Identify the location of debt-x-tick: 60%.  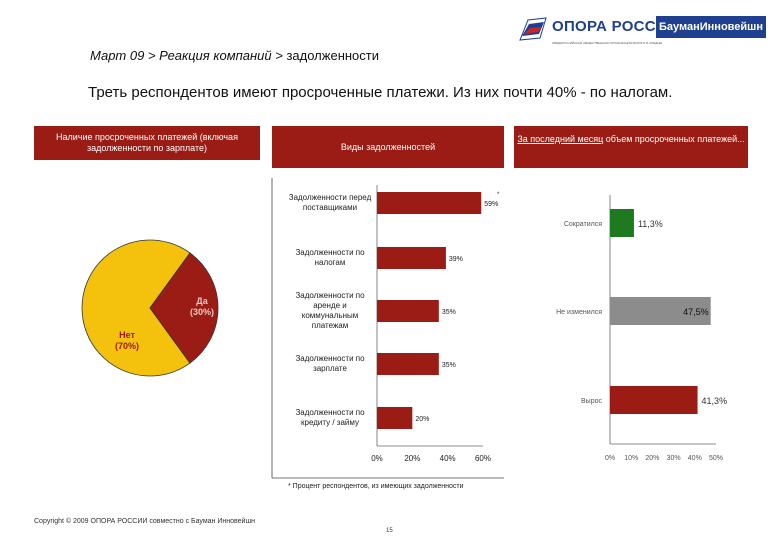
(483, 458).